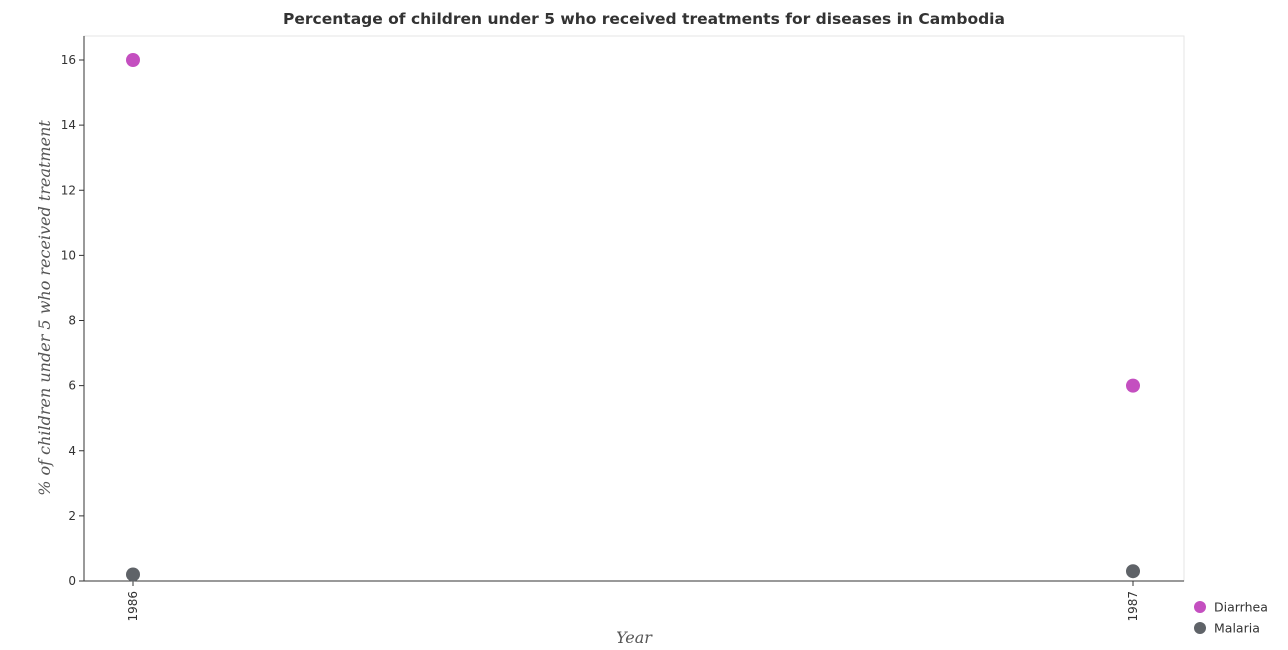 This screenshot has height=650, width=1288. Describe the element at coordinates (72, 321) in the screenshot. I see `y-tick-label: 8` at that location.